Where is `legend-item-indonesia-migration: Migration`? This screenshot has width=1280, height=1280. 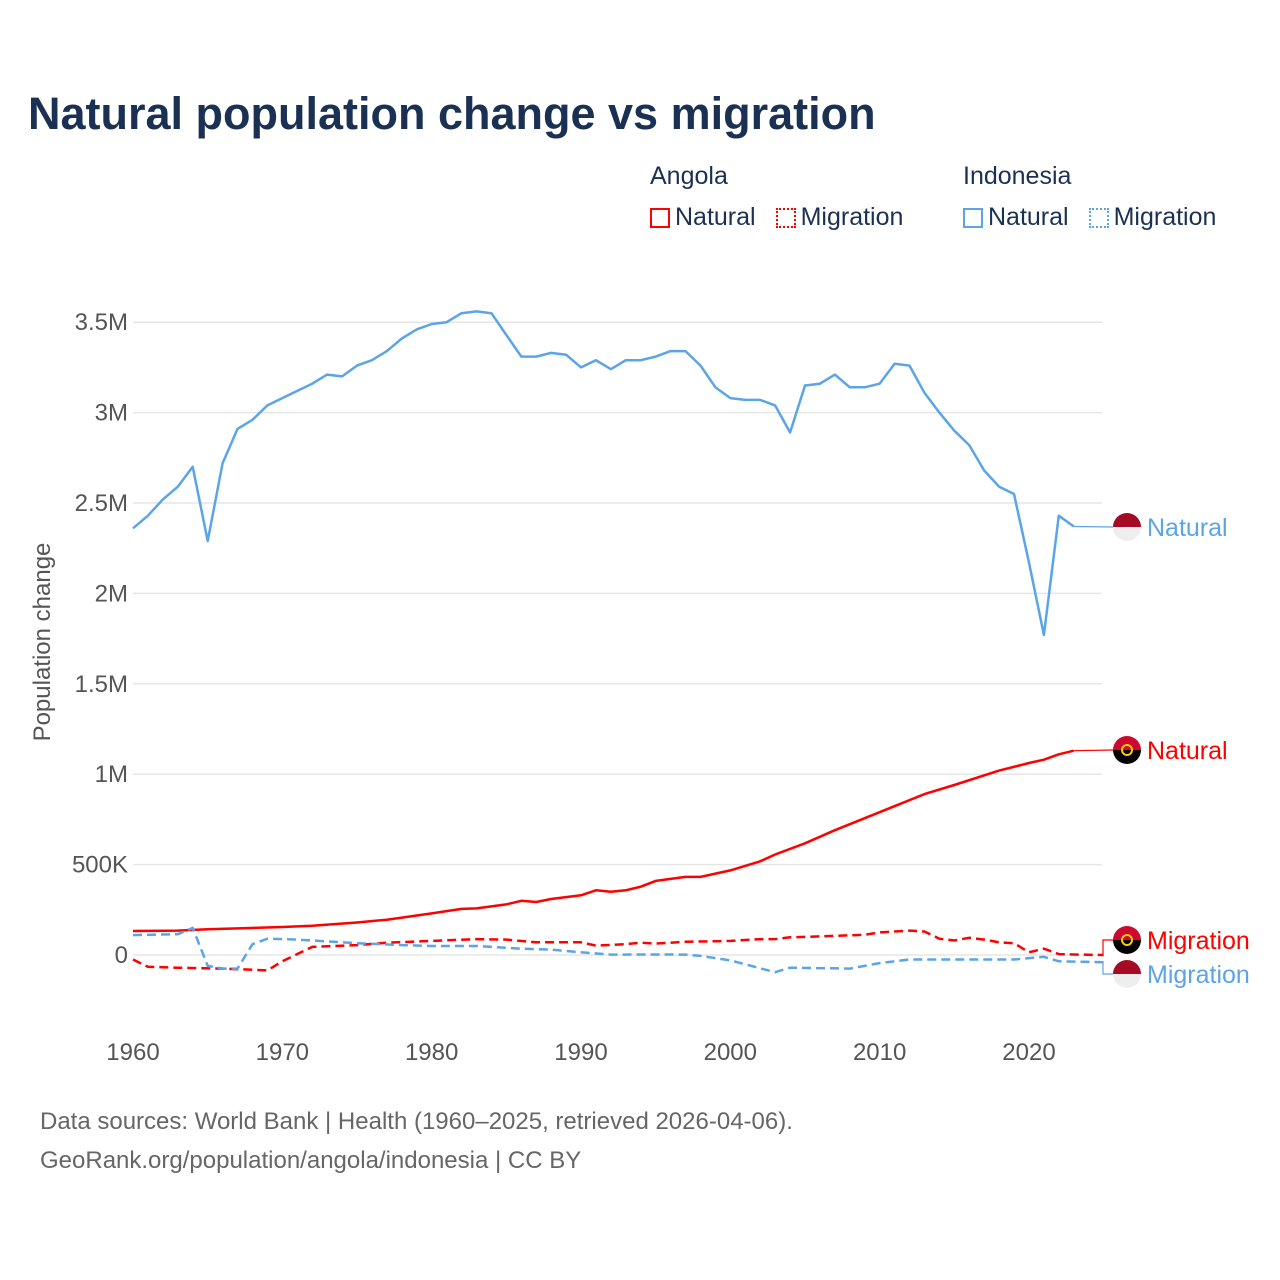
legend-item-indonesia-migration: Migration is located at coordinates (1152, 217).